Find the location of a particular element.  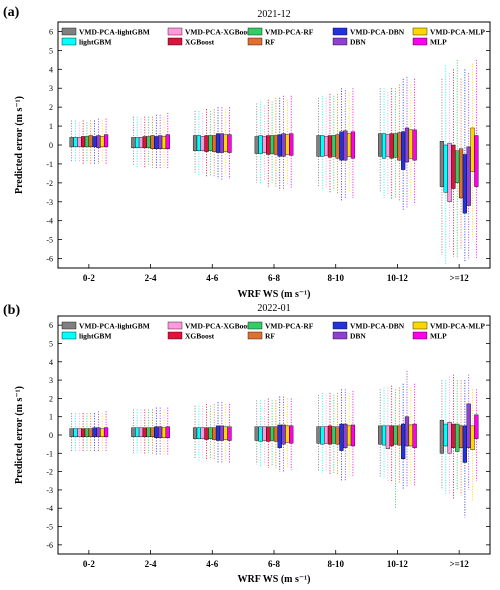

x-tick-label: 10-12 is located at coordinates (397, 564).